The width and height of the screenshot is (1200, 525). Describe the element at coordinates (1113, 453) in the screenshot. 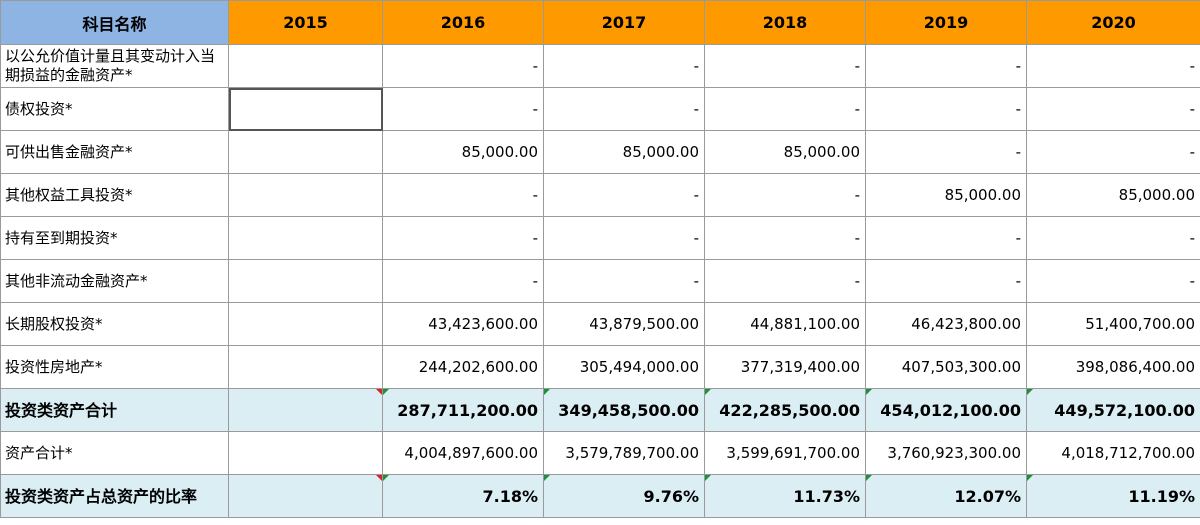

I see `cell-2020: 4,018,712,700.00` at that location.